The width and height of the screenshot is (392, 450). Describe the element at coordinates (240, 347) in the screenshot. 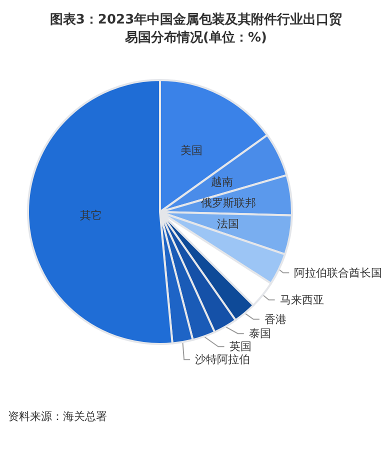

I see `slice-label: 英国` at that location.